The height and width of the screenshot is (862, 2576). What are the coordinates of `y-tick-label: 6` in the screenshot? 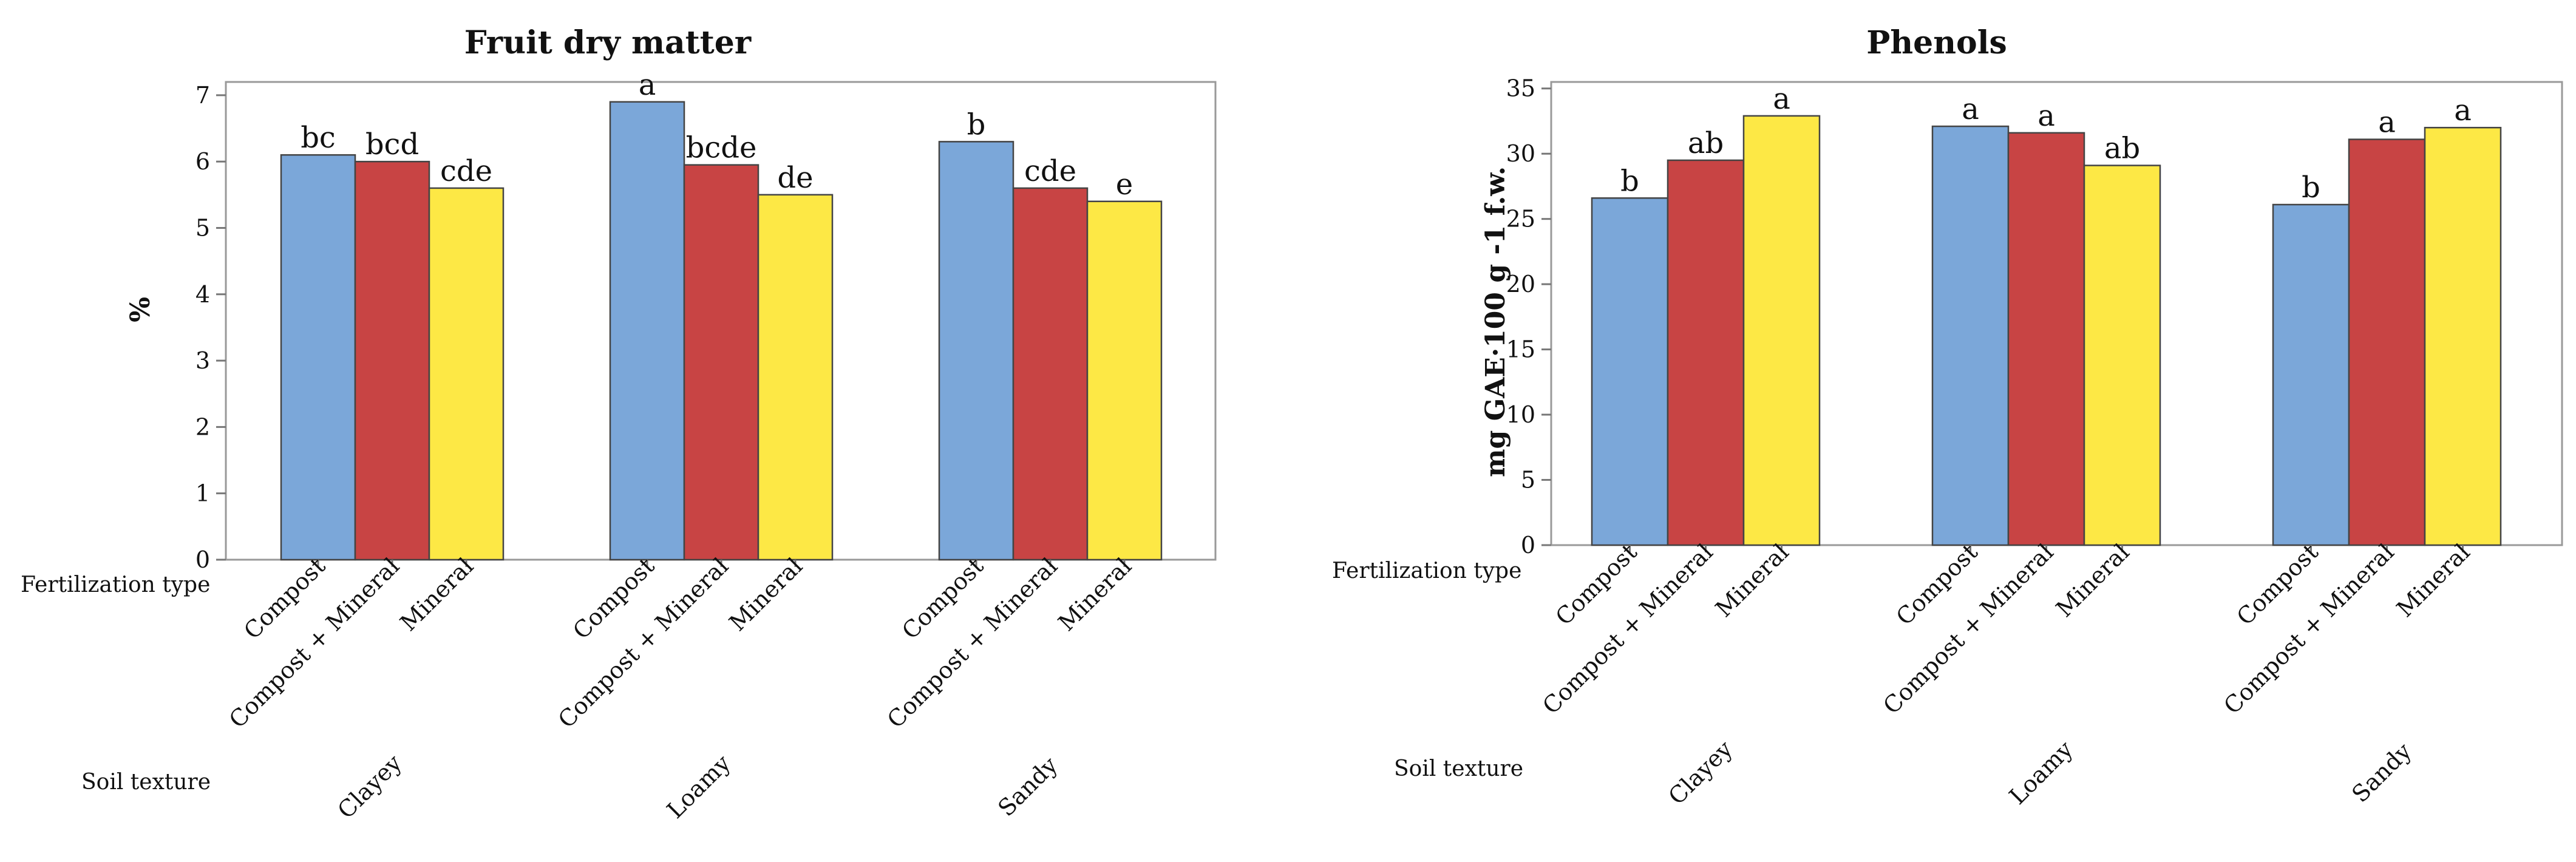 It's located at (202, 161).